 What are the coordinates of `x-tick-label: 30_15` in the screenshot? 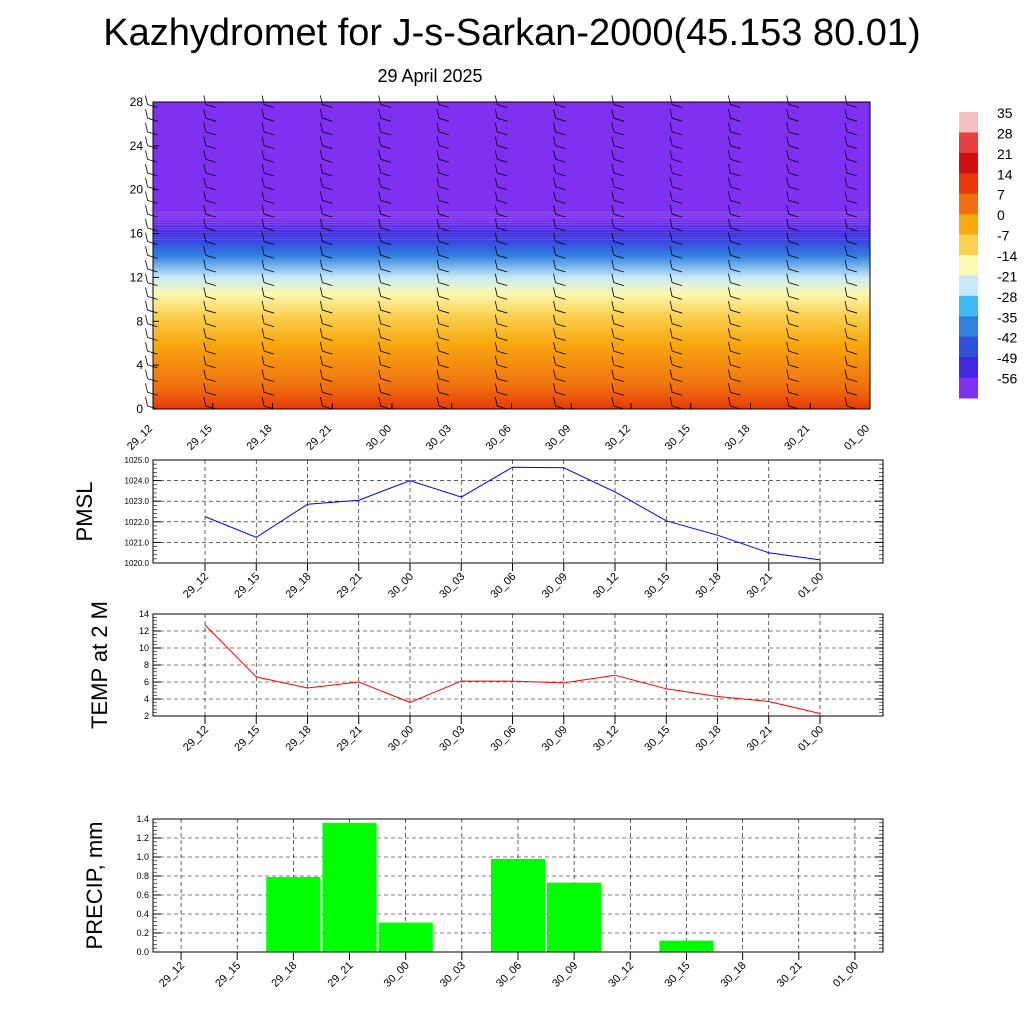 It's located at (657, 739).